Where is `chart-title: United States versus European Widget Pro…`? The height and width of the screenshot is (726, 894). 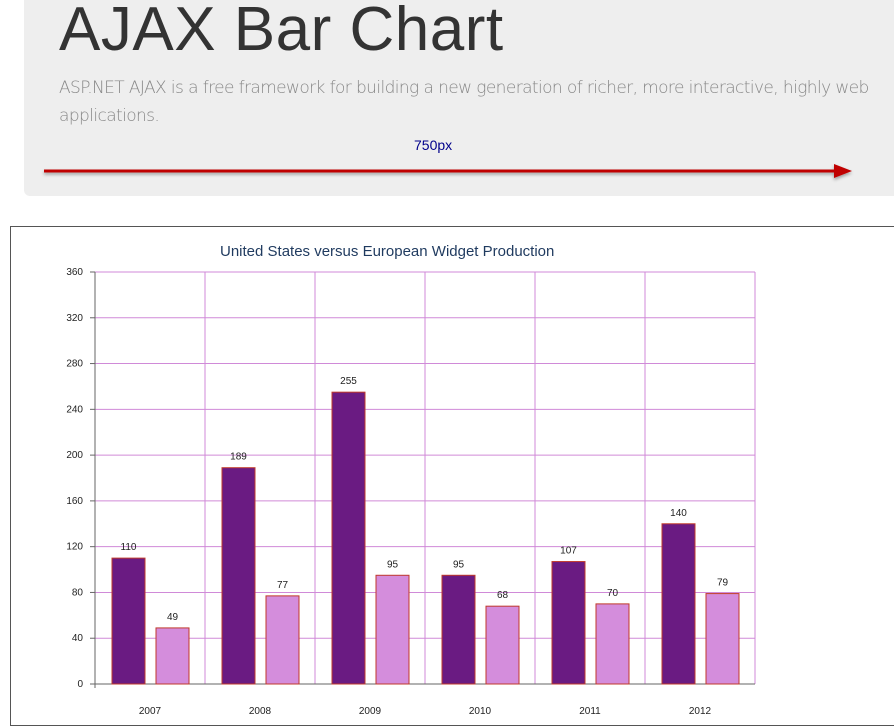 chart-title: United States versus European Widget Pro… is located at coordinates (387, 251).